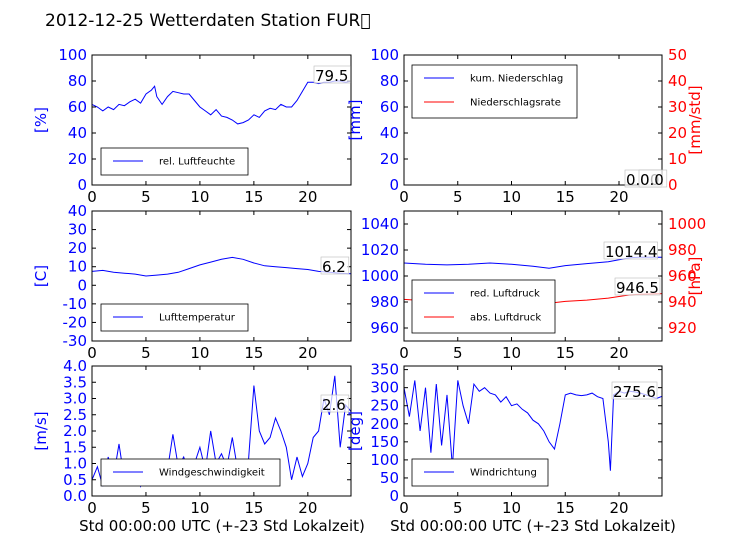 Image resolution: width=736 pixels, height=552 pixels. Describe the element at coordinates (199, 353) in the screenshot. I see `x-tick-label-temperature-2: 10` at that location.